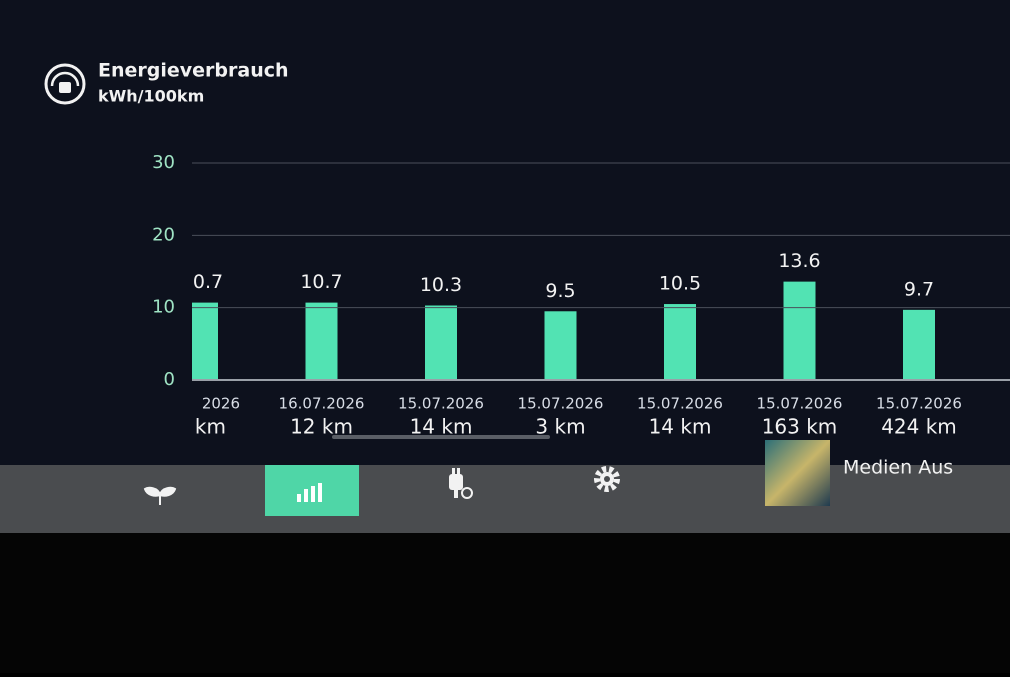 The height and width of the screenshot is (677, 1010). Describe the element at coordinates (160, 495) in the screenshot. I see `eco-tab` at that location.